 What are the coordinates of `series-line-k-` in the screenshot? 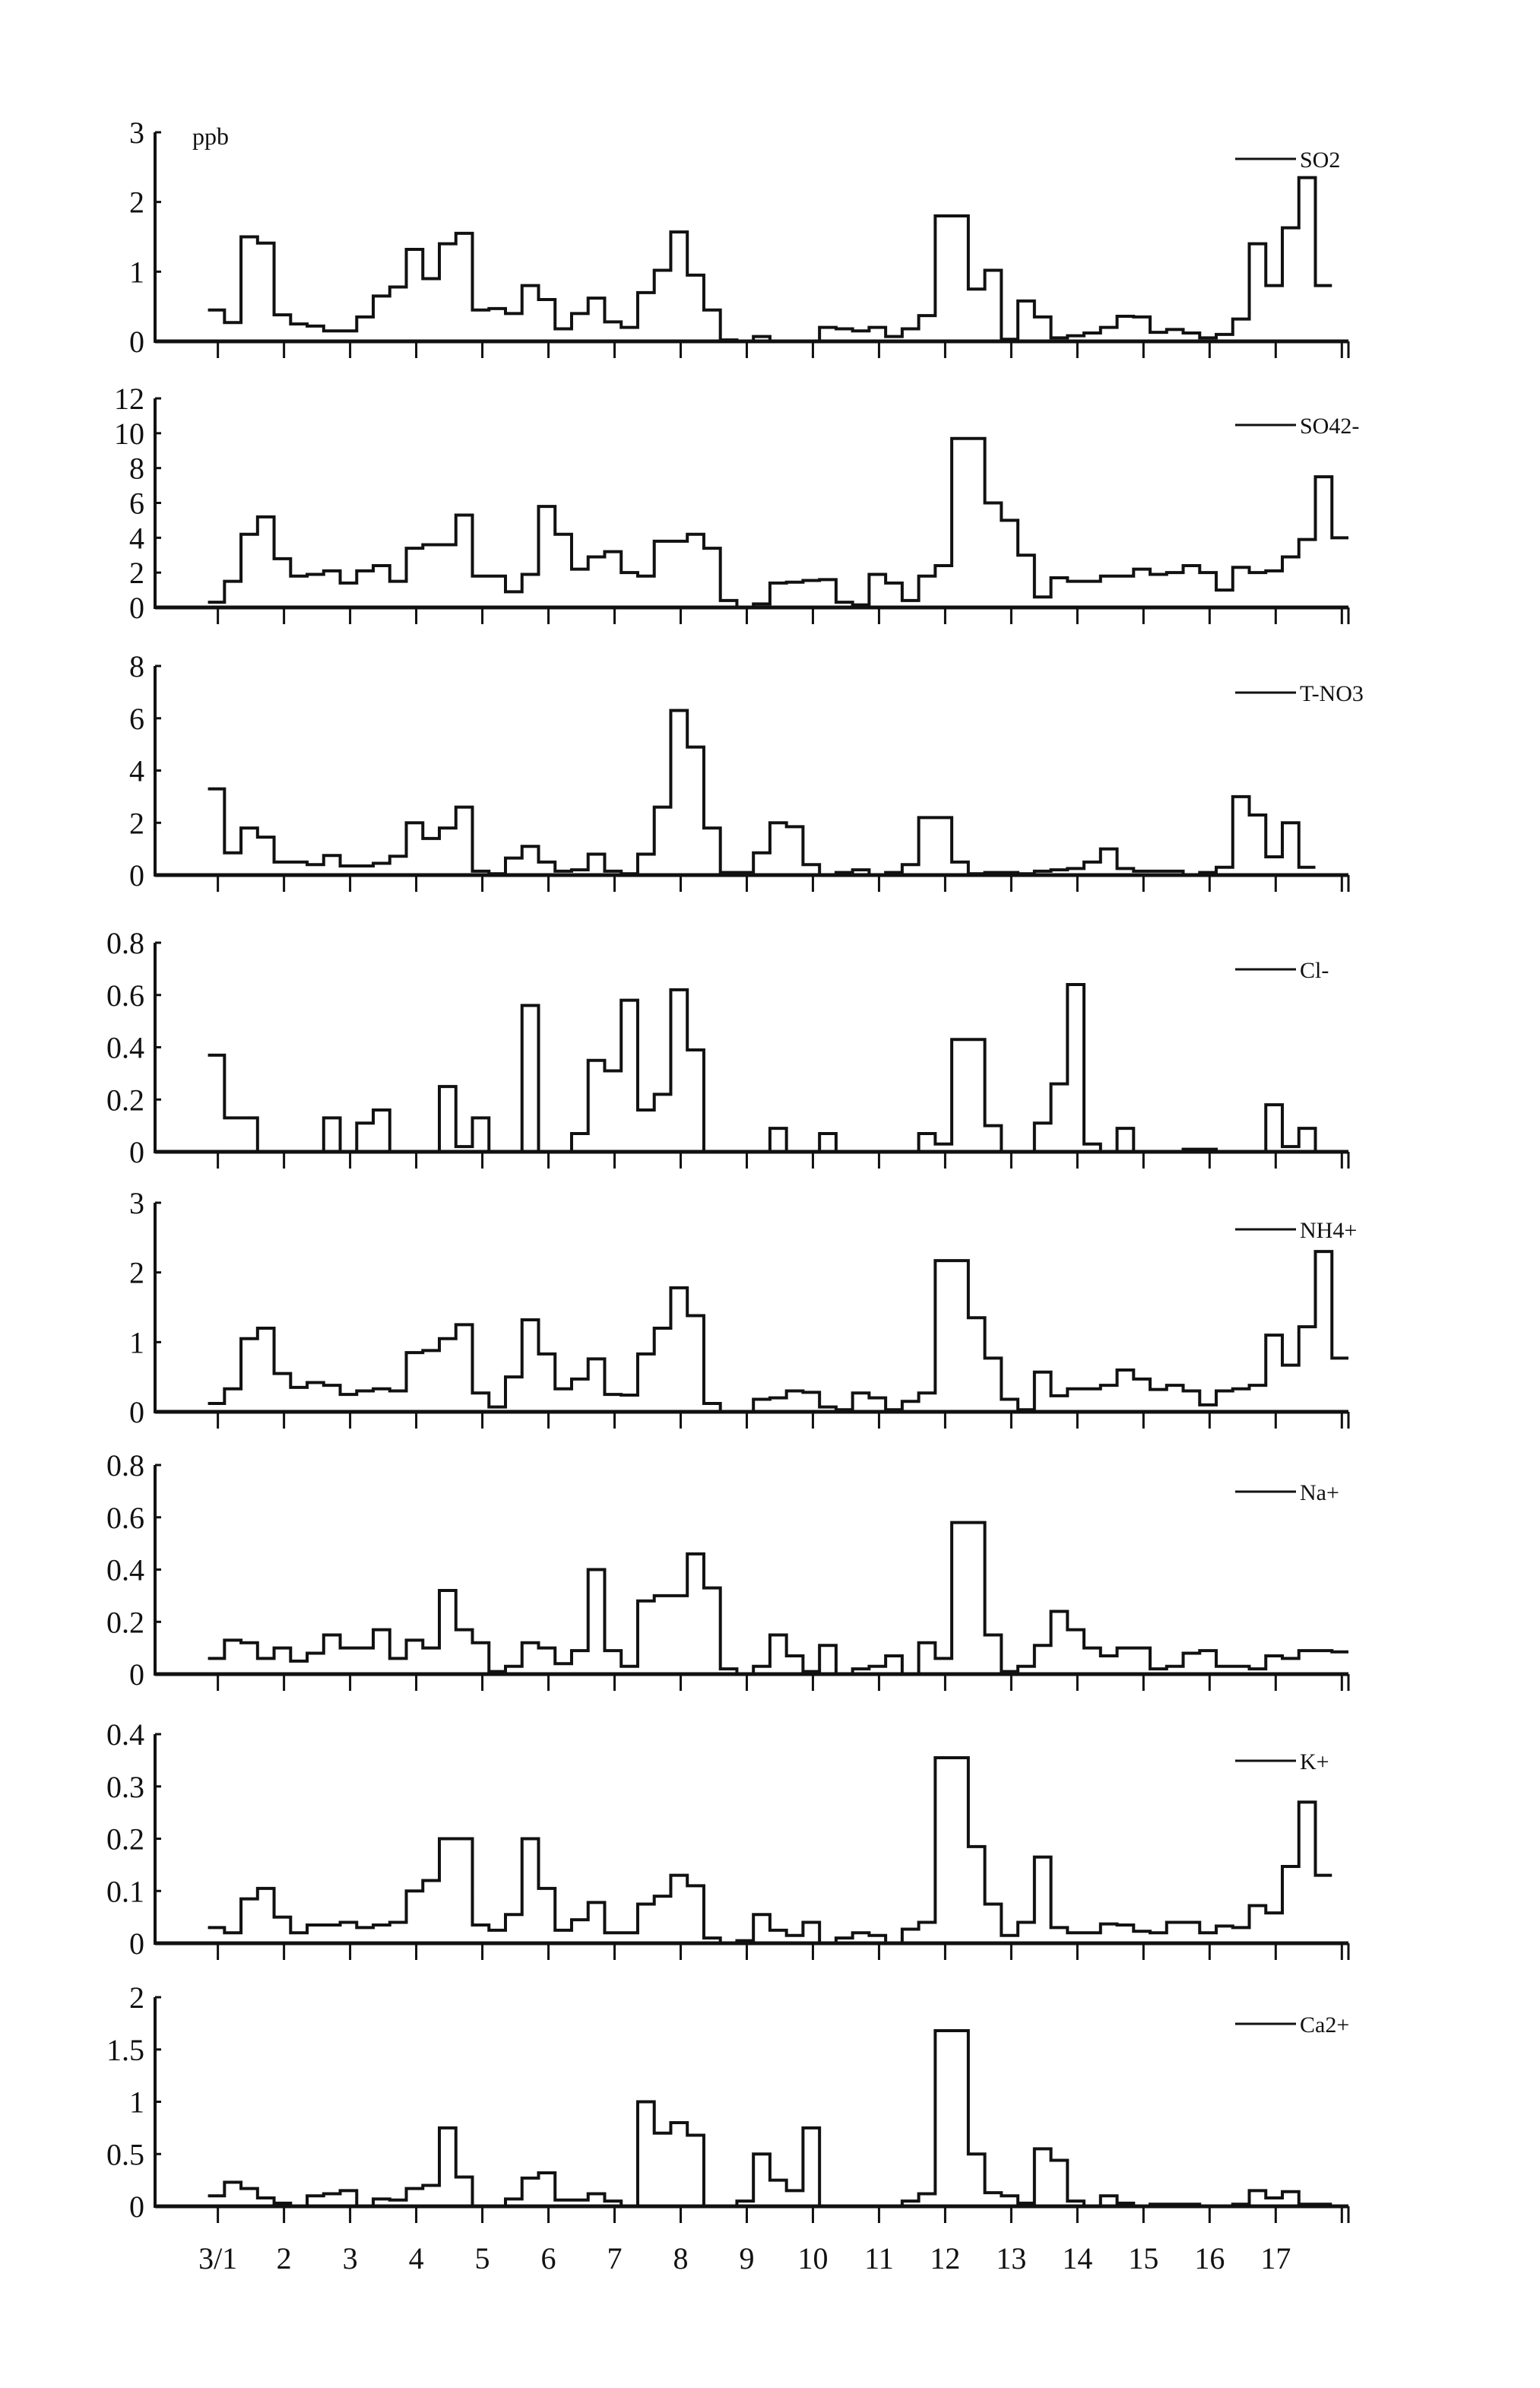 It's located at (770, 1850).